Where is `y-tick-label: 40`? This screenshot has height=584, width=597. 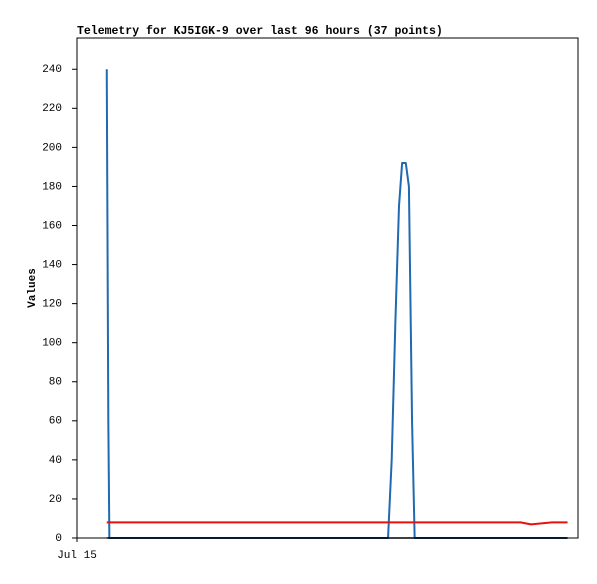
y-tick-label: 40 is located at coordinates (55, 461).